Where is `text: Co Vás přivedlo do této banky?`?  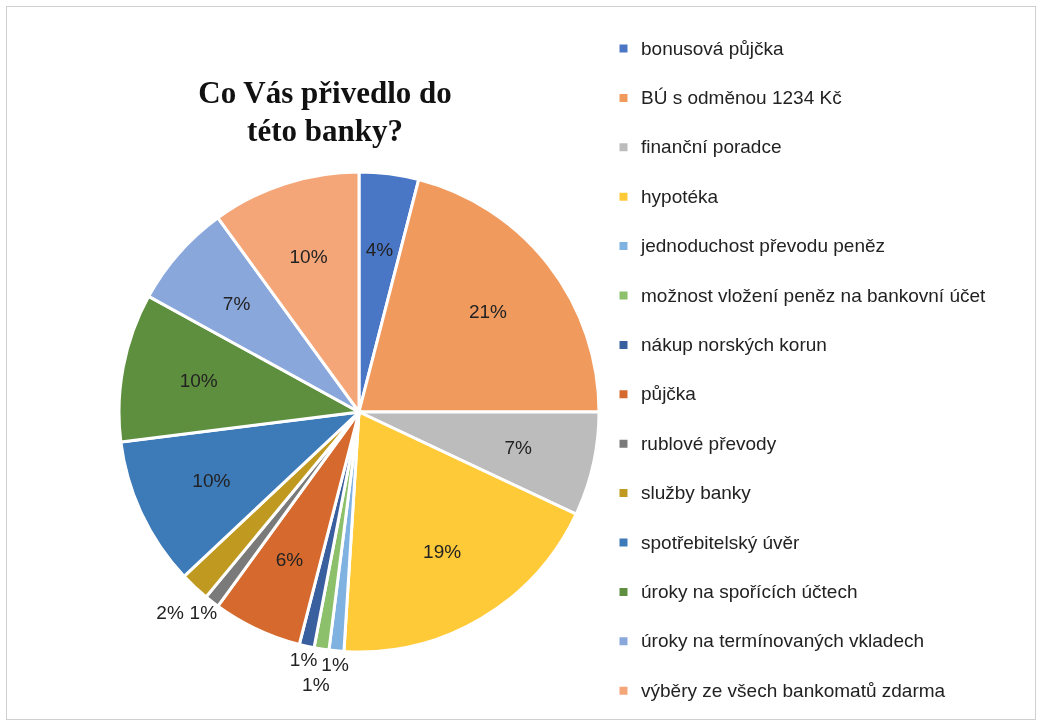 text: Co Vás přivedlo do této banky? is located at coordinates (325, 111).